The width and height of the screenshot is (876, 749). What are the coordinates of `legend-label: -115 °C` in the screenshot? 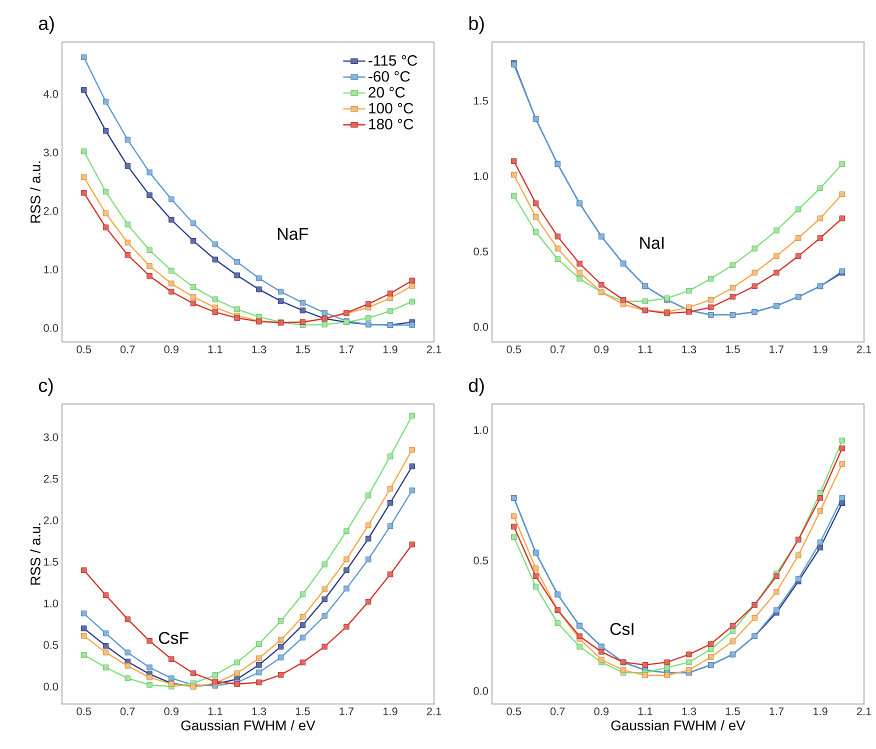 It's located at (393, 60).